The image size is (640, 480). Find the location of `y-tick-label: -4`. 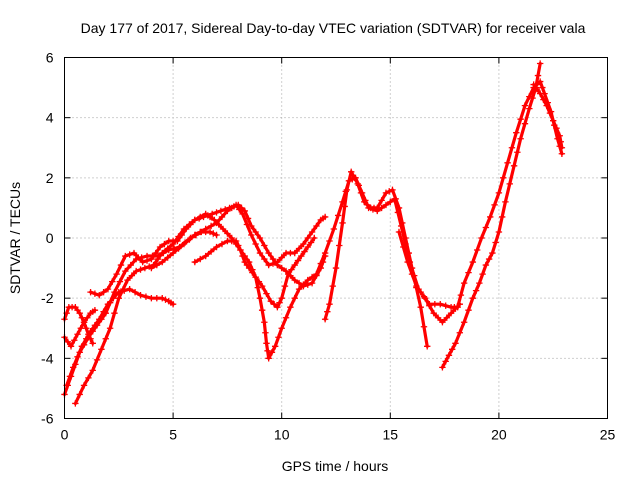

y-tick-label: -4 is located at coordinates (47, 358).